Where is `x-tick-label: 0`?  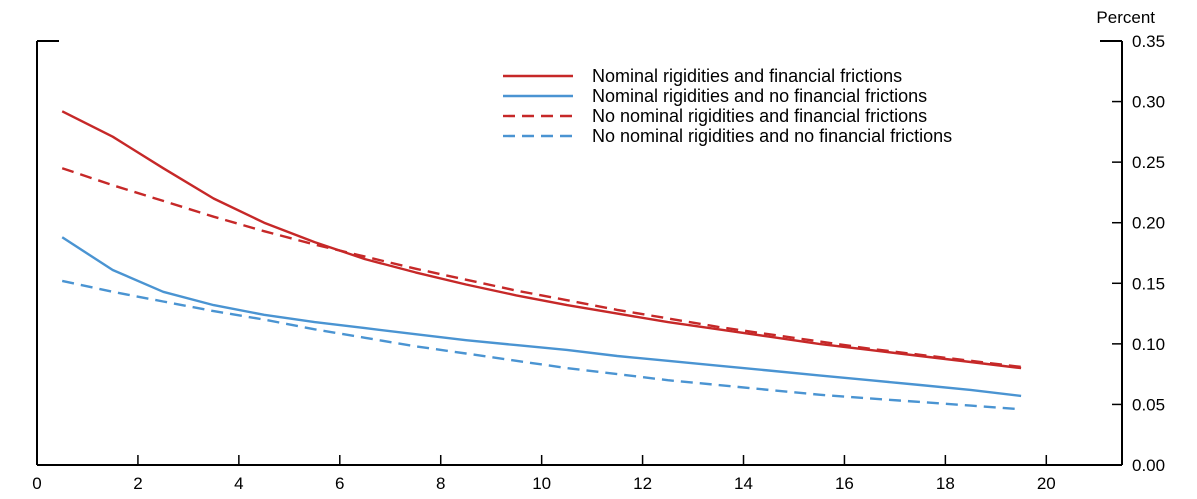
x-tick-label: 0 is located at coordinates (36, 483).